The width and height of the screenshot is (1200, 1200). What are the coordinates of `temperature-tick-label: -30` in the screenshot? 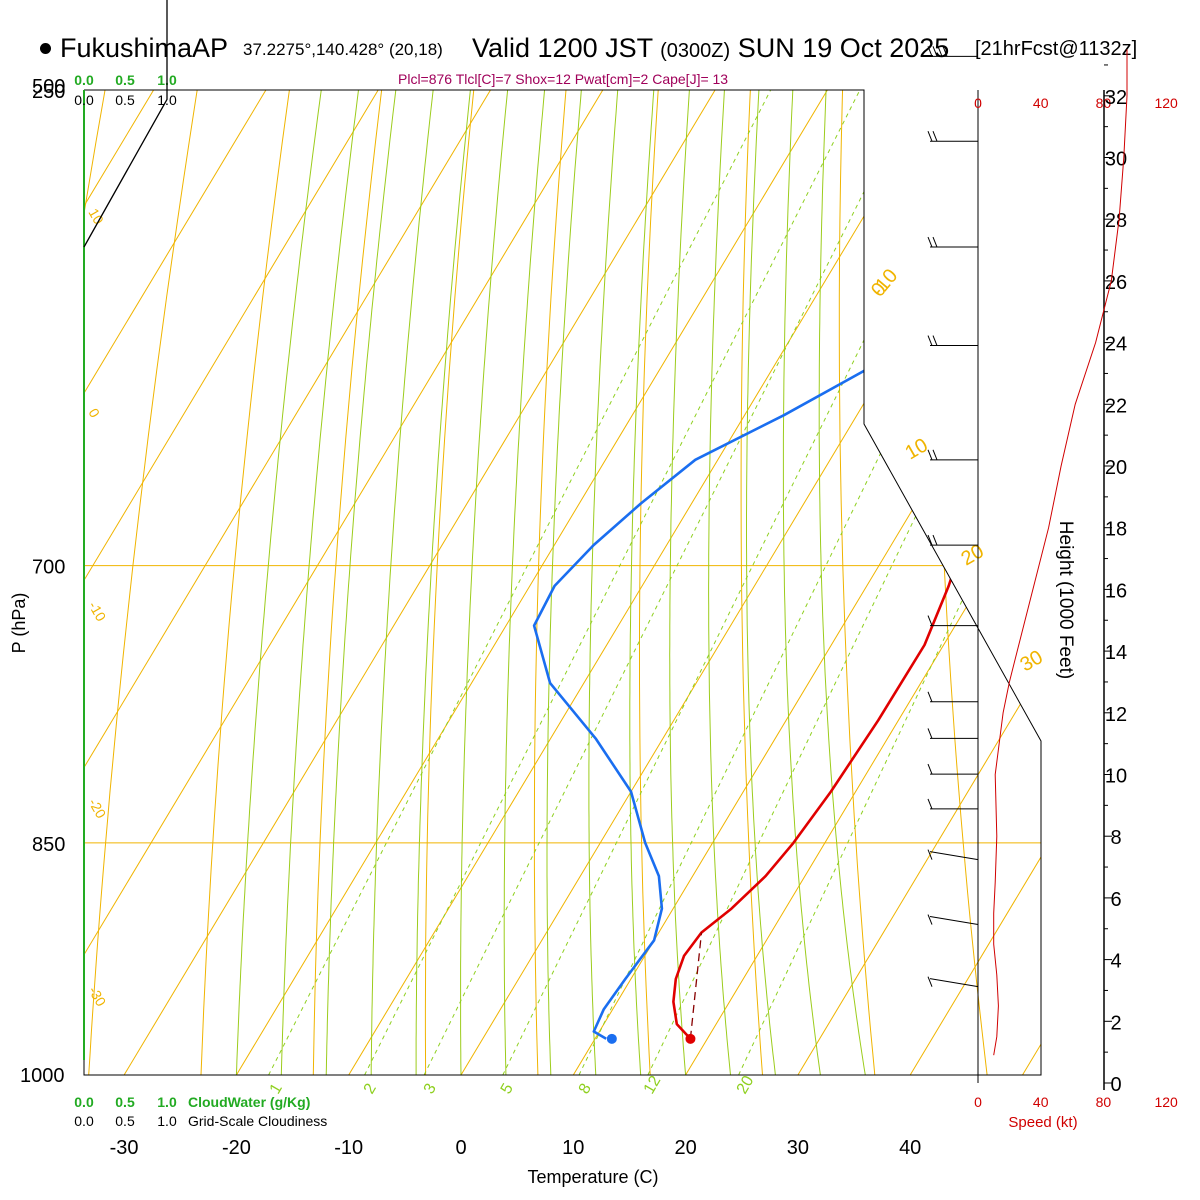 It's located at (124, 1148).